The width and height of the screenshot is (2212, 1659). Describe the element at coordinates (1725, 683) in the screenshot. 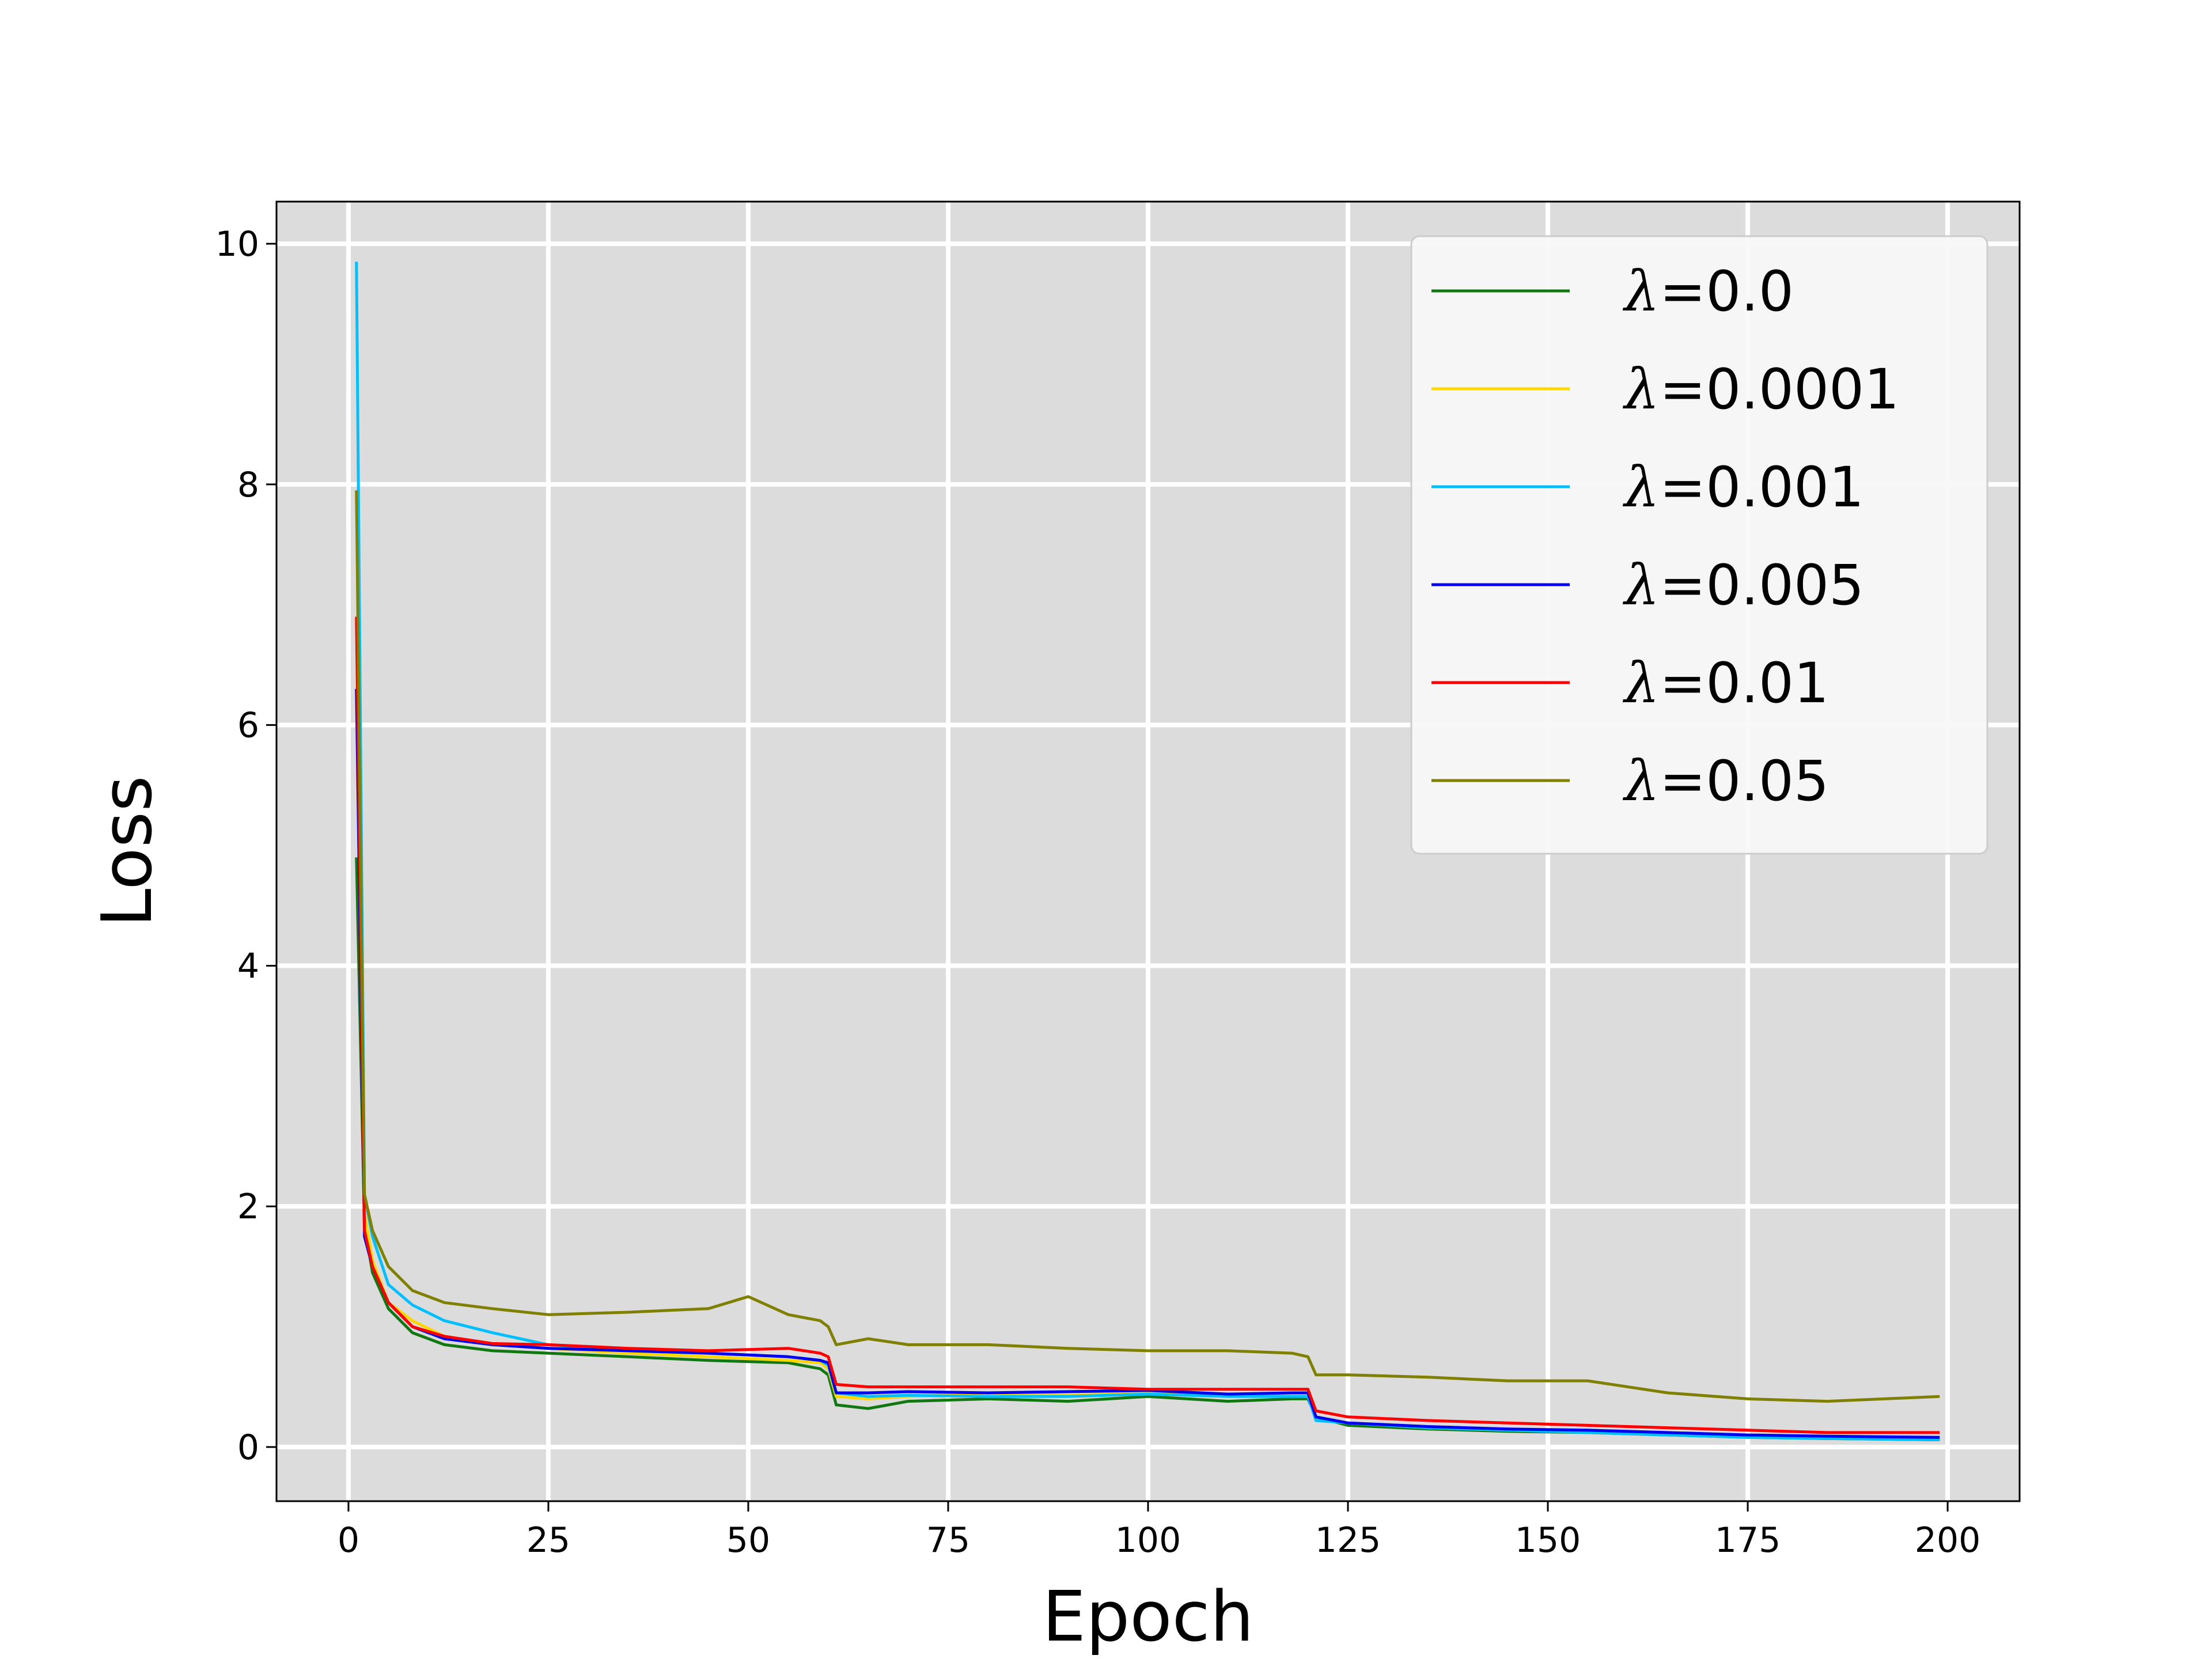

I see `legend-label: λ=0.01` at that location.